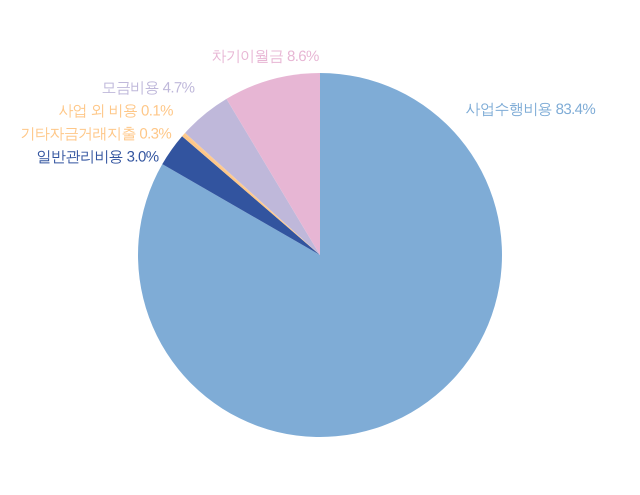 The height and width of the screenshot is (495, 640). What do you see at coordinates (96, 133) in the screenshot?
I see `slice-label: 기타자금거래지출 0.3%` at bounding box center [96, 133].